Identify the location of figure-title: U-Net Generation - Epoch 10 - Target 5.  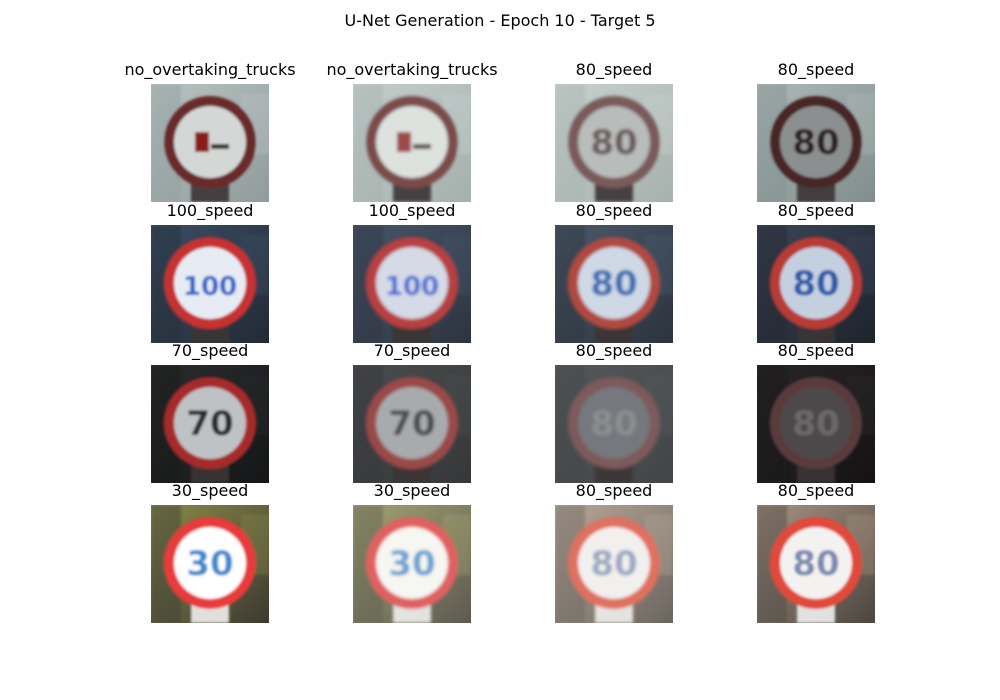
(500, 20).